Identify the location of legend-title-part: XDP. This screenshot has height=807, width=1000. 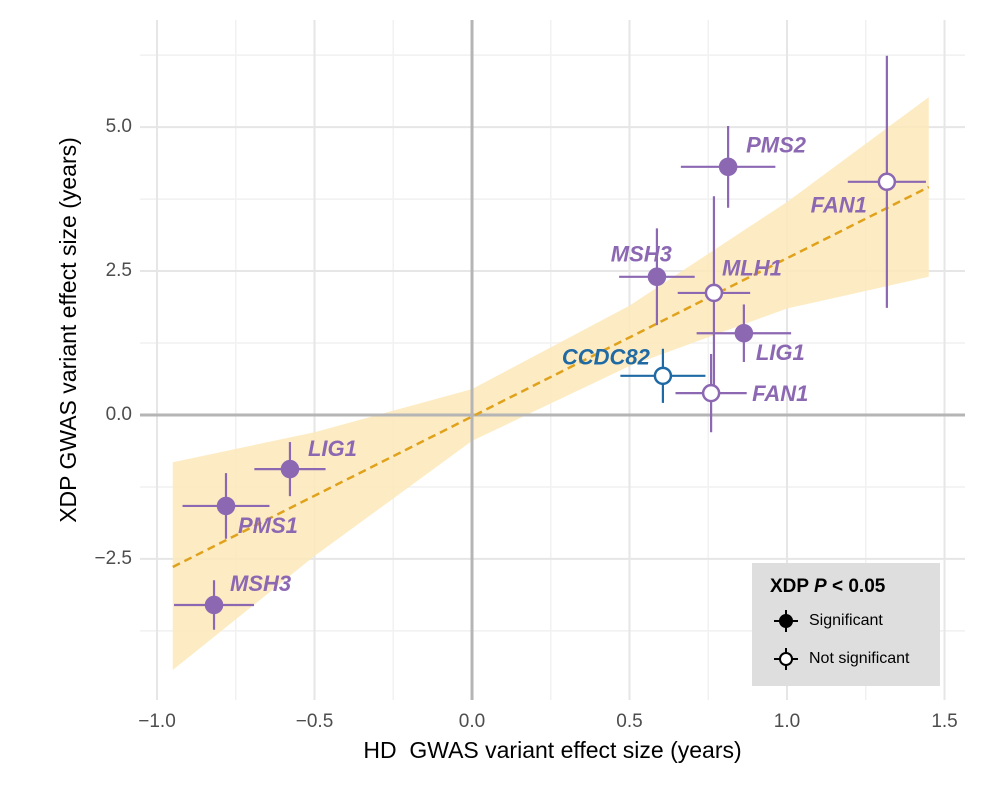
(792, 586).